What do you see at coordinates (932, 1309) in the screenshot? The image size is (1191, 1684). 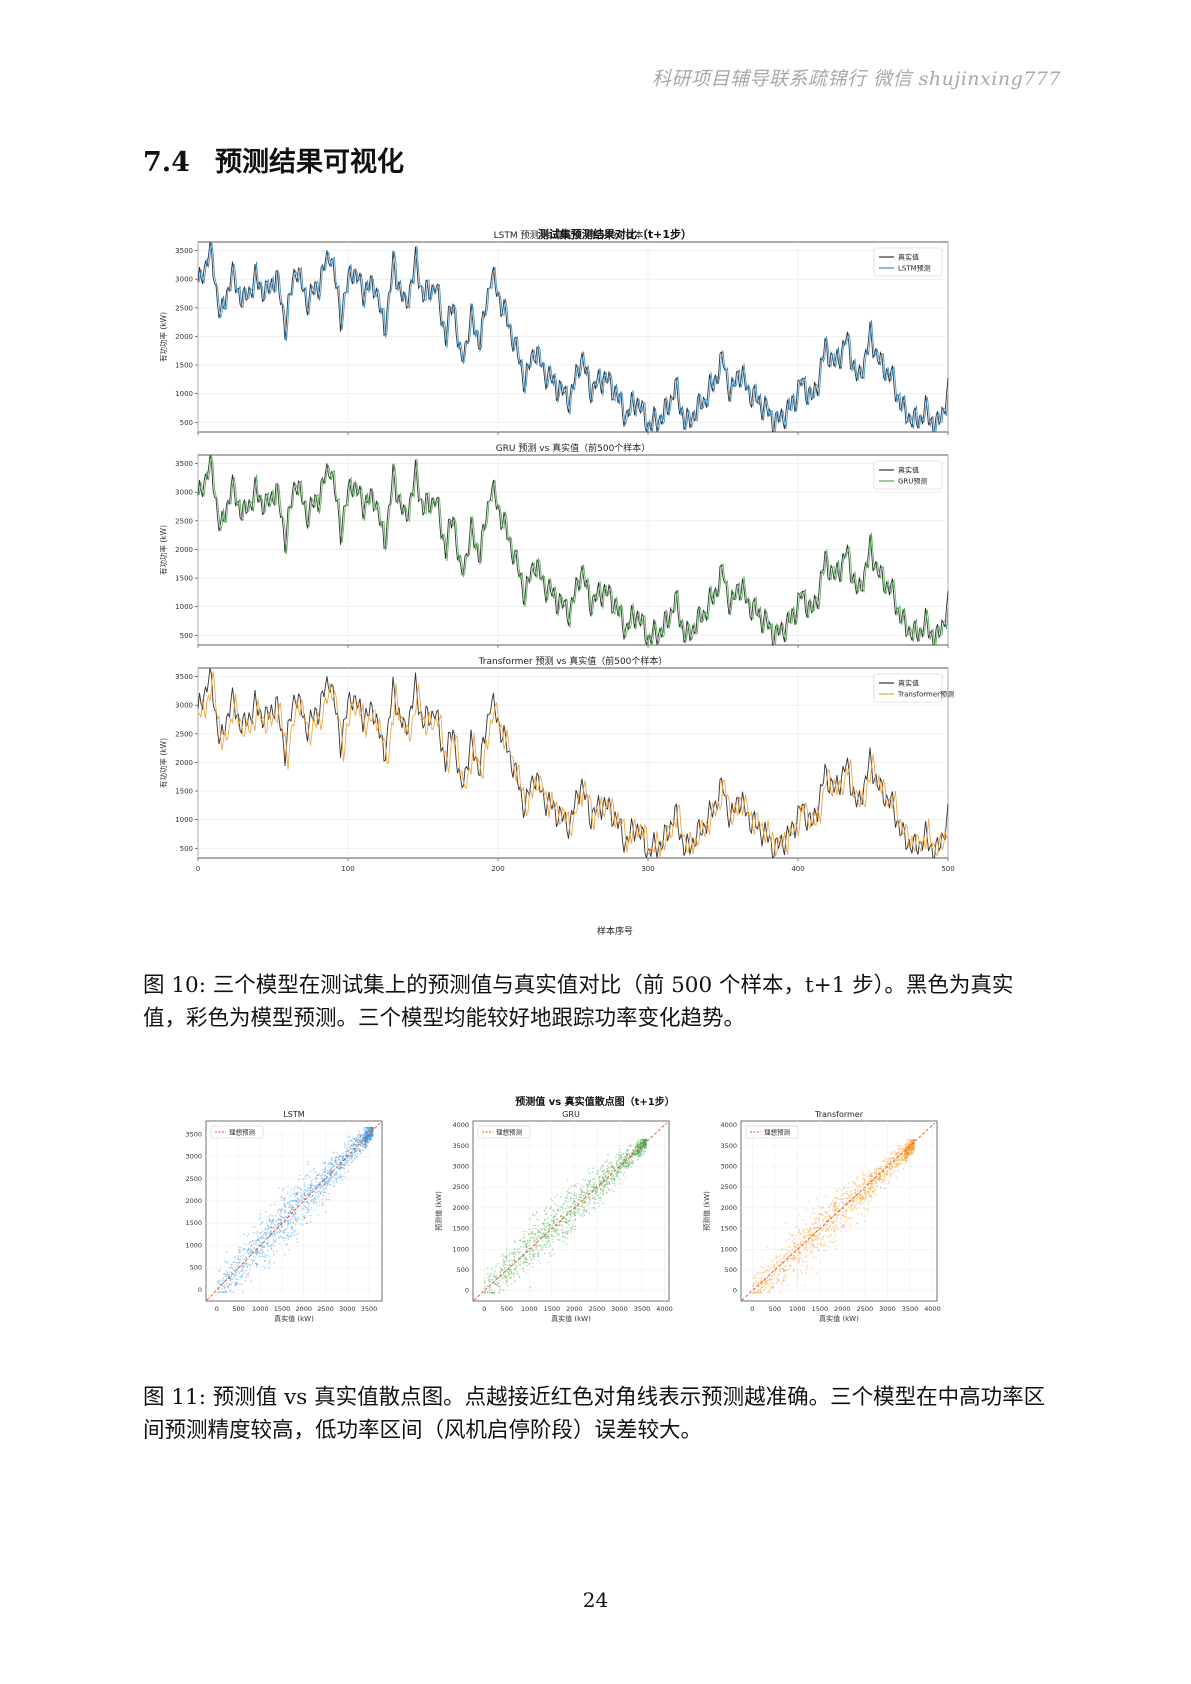 I see `x-tick-label: 4000` at bounding box center [932, 1309].